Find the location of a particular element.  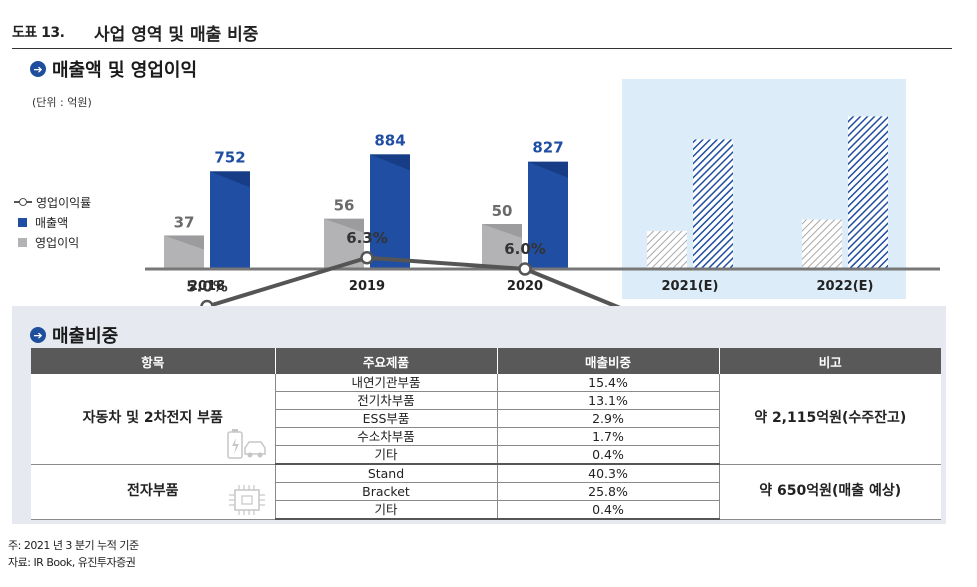

header-rule is located at coordinates (482, 48).